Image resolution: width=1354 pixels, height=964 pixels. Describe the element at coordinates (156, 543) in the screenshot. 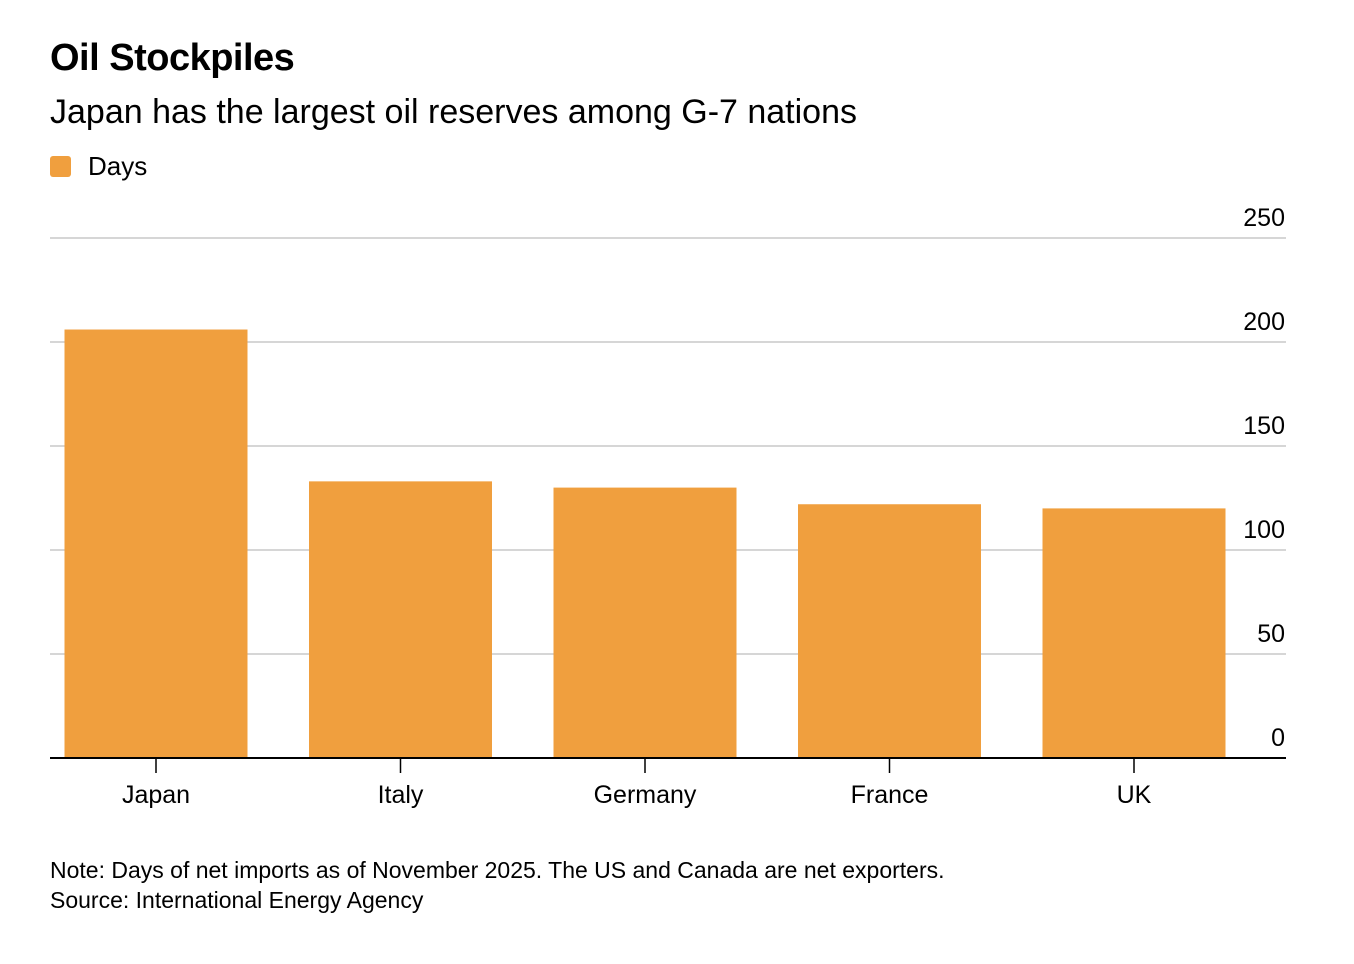

I see `bar-japan` at that location.